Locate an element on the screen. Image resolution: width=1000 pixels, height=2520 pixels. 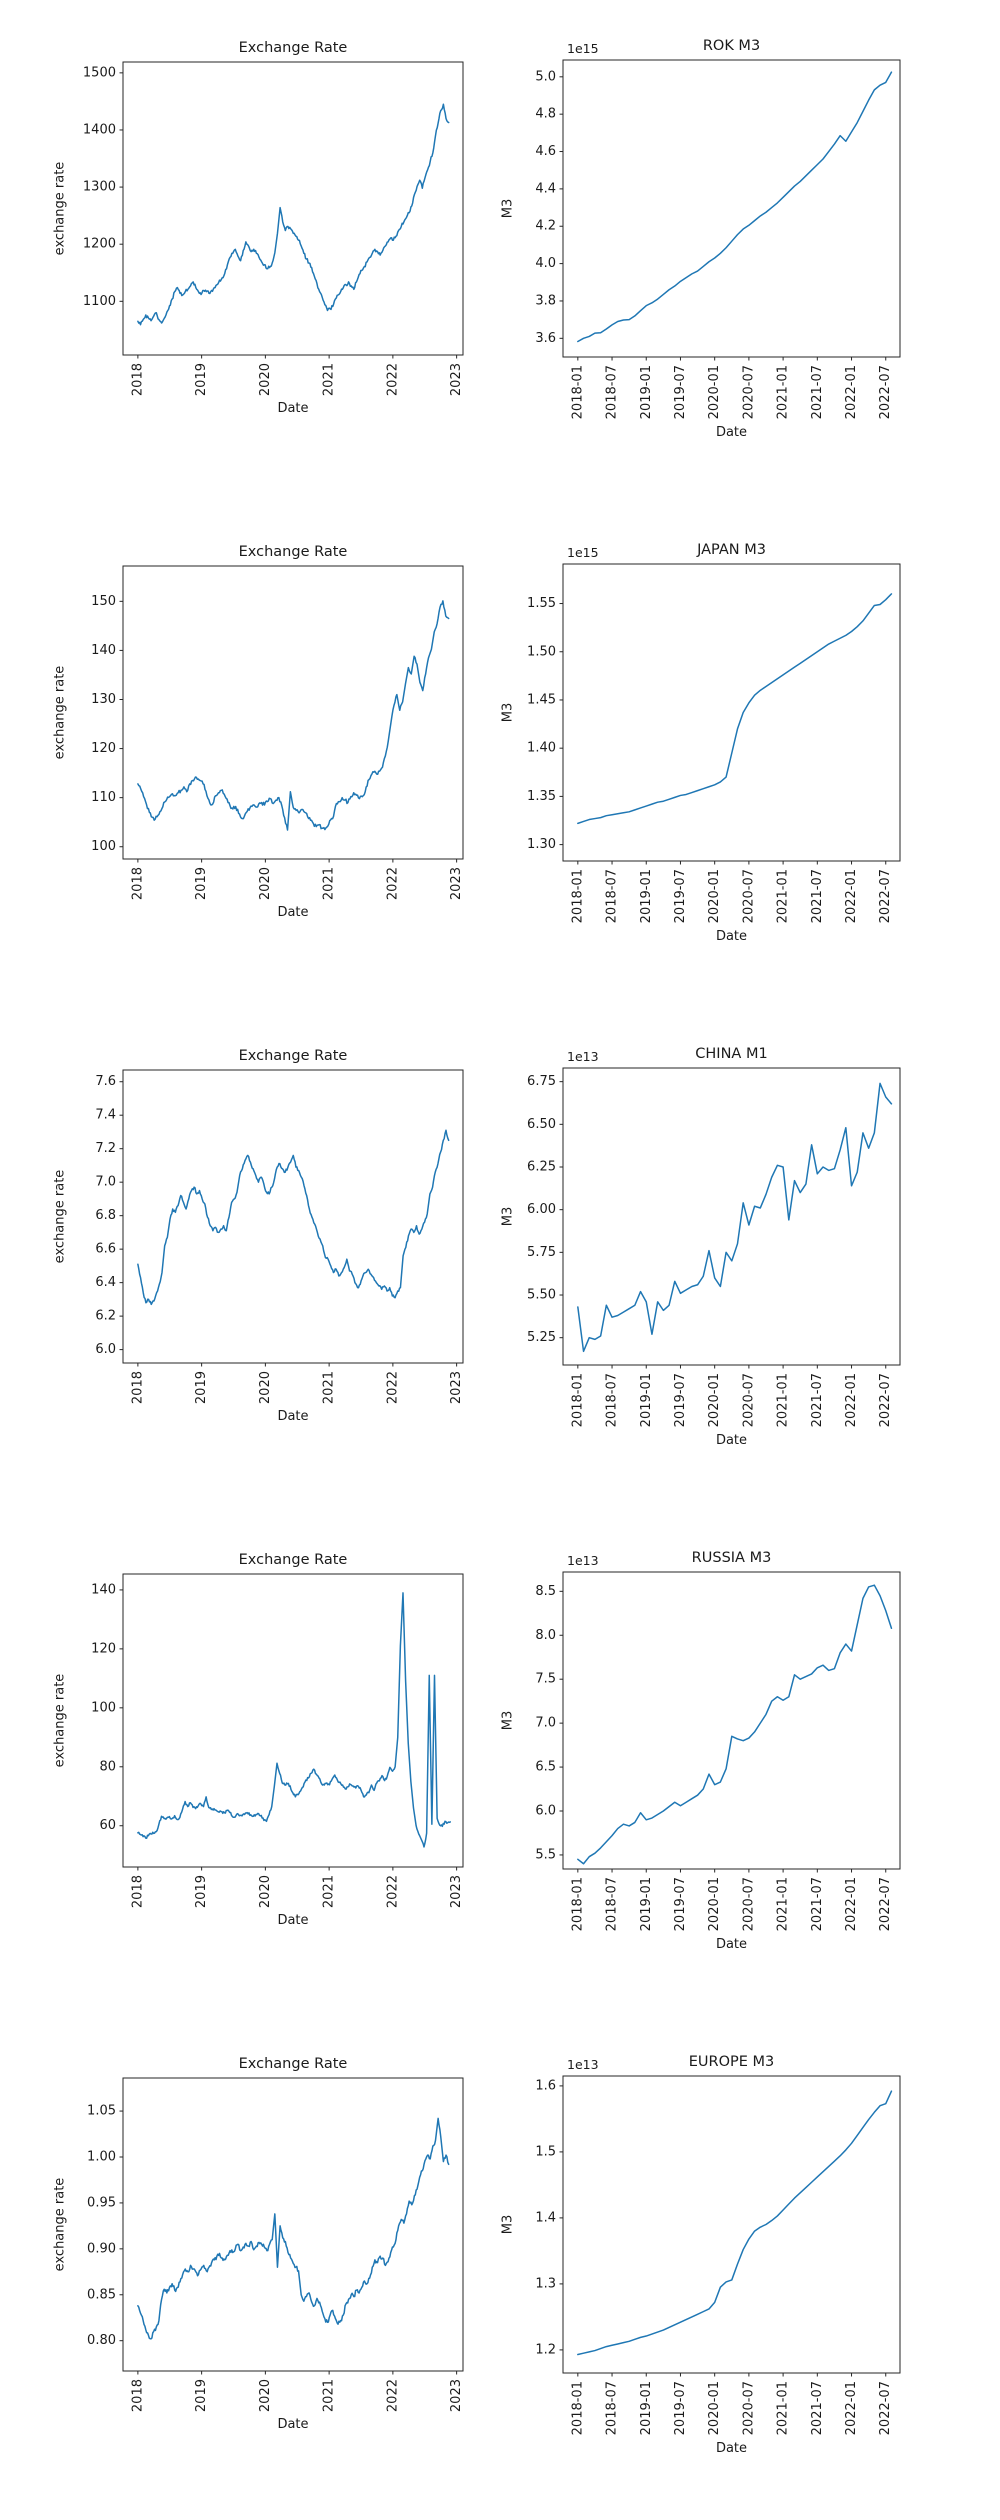
chart-title: EUROPE M3 is located at coordinates (732, 2062).